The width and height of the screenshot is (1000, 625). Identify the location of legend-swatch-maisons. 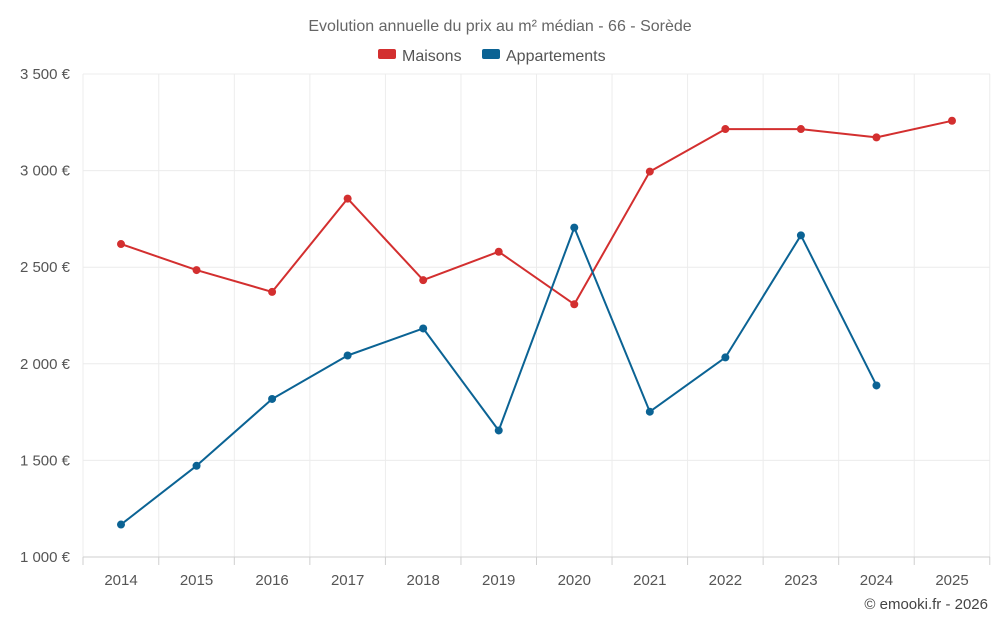
(387, 54).